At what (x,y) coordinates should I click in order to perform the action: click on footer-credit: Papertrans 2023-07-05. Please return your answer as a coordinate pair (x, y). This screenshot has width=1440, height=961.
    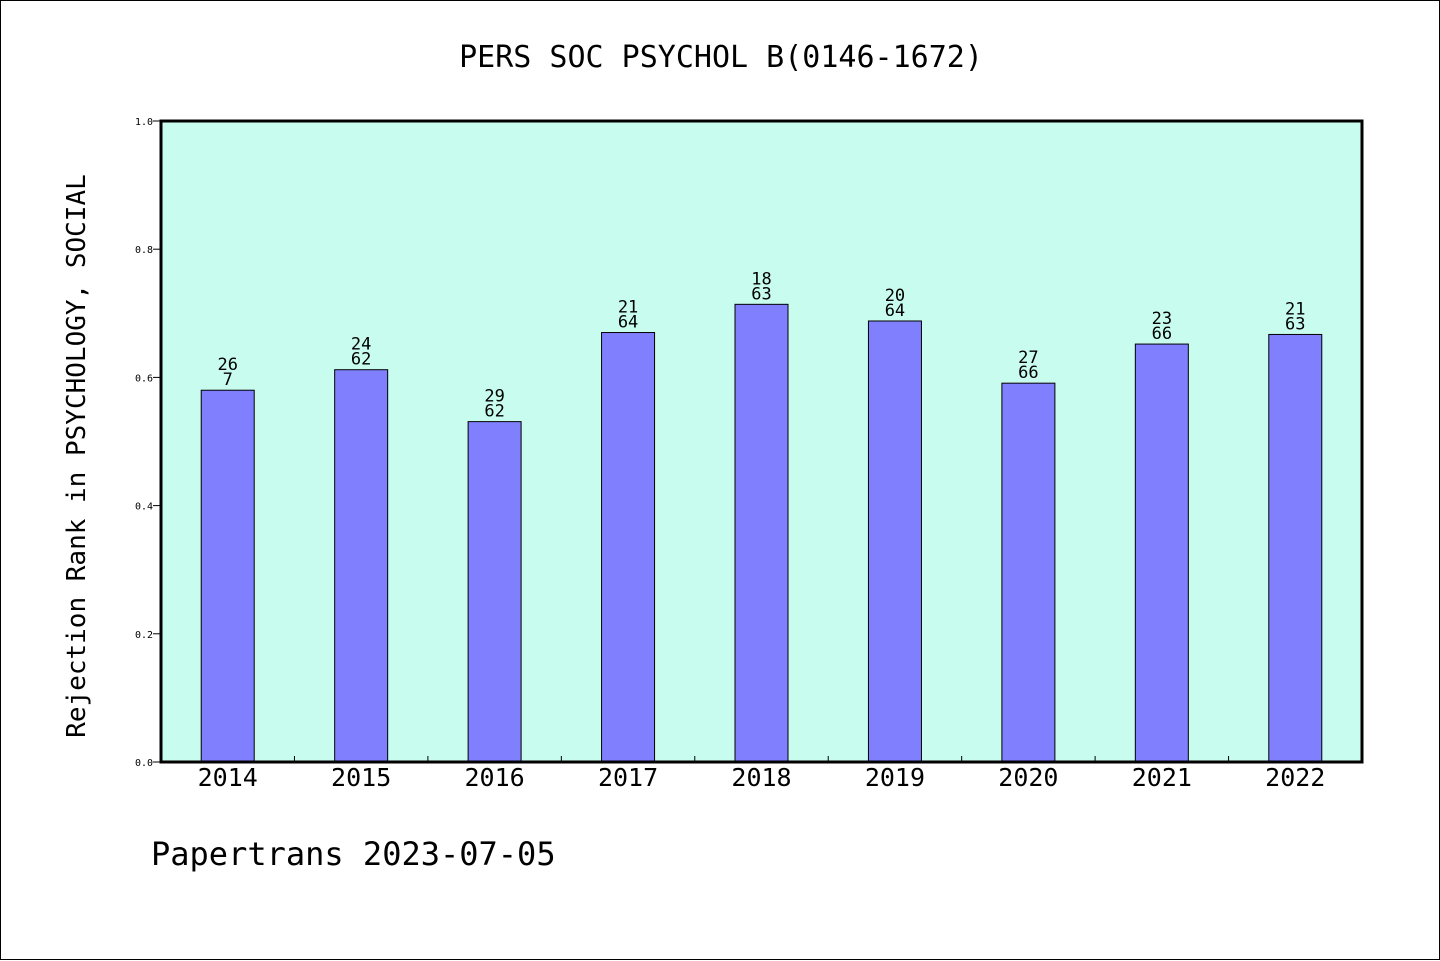
    Looking at the image, I should click on (353, 854).